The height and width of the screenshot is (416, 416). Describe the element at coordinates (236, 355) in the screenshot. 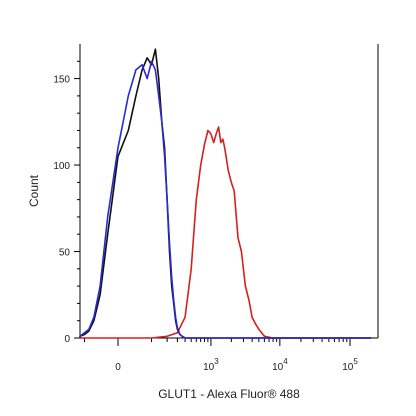

I see `x-ticks: 0 10³ 10⁴ 10⁵` at that location.